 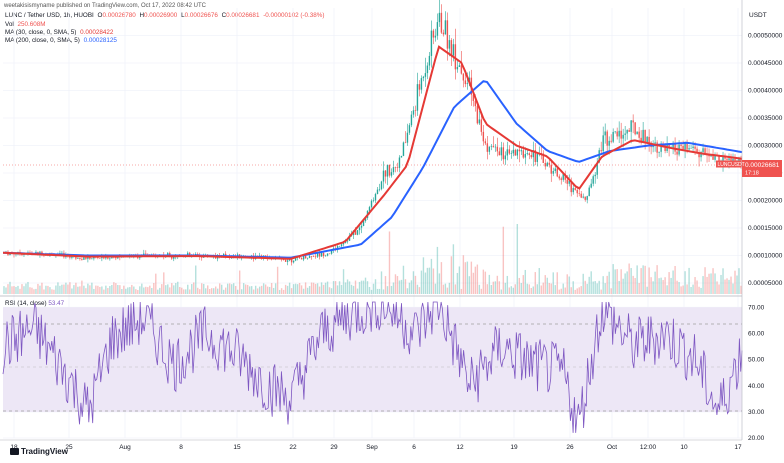 What do you see at coordinates (756, 334) in the screenshot?
I see `rsi-tick-label: 60.00` at bounding box center [756, 334].